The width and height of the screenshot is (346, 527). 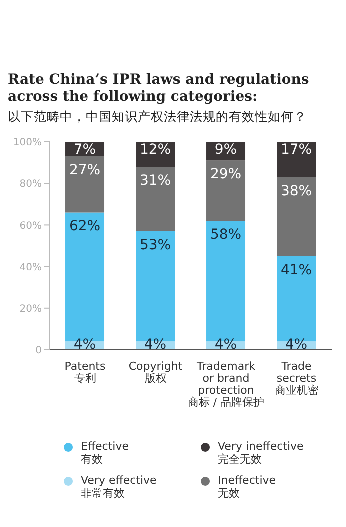 I want to click on y-tick-label: 100%, so click(x=27, y=143).